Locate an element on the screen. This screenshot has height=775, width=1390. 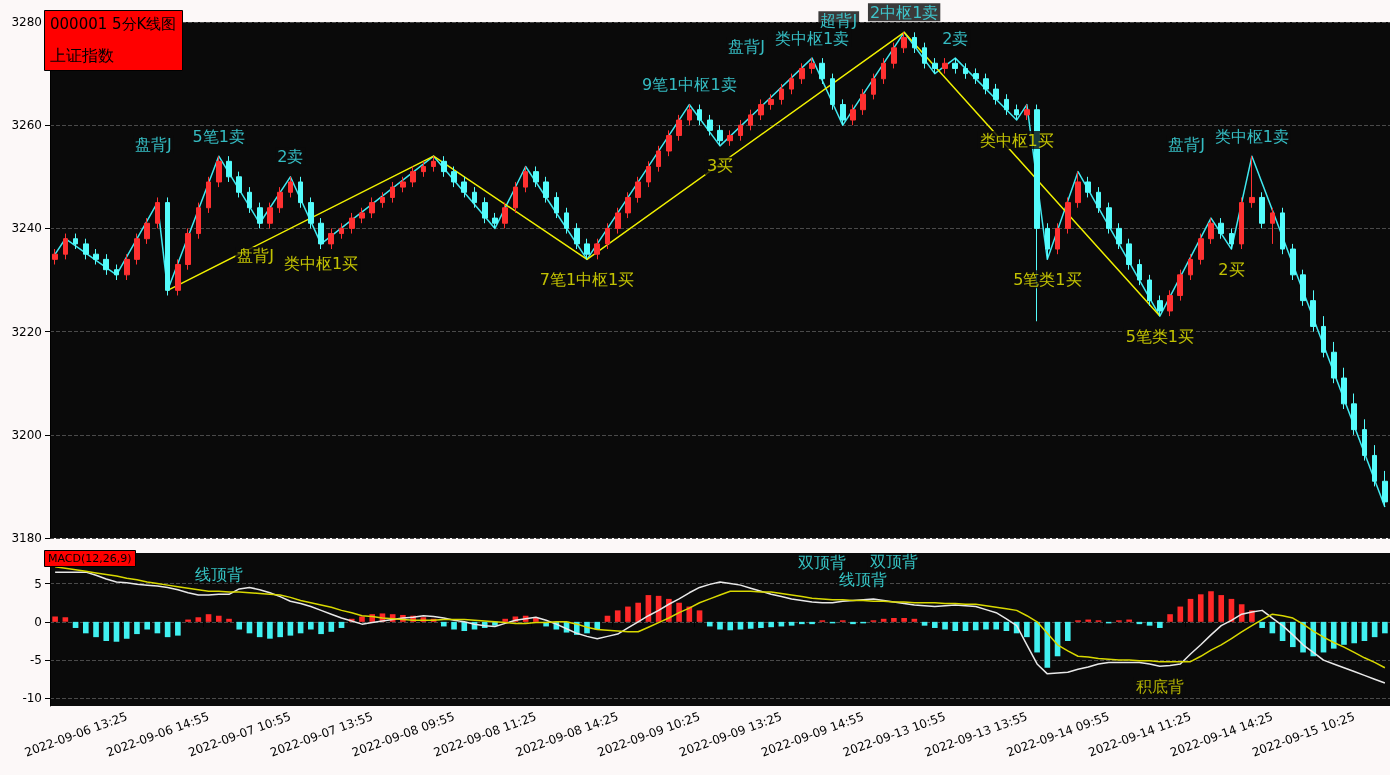
y-tick-label: 3240 is located at coordinates (26, 228).